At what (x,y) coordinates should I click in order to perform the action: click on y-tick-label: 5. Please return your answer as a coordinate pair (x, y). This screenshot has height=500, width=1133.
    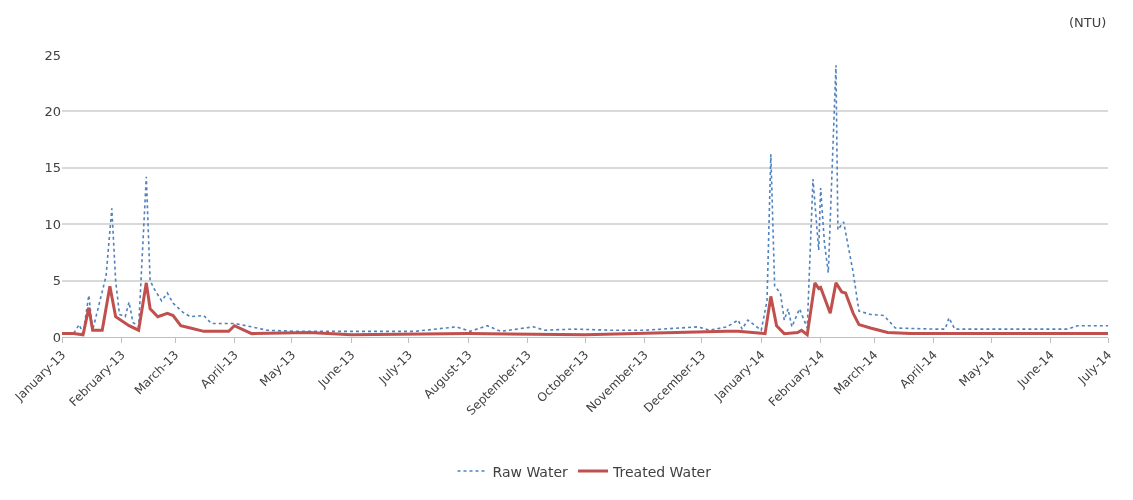
    Looking at the image, I should click on (56, 281).